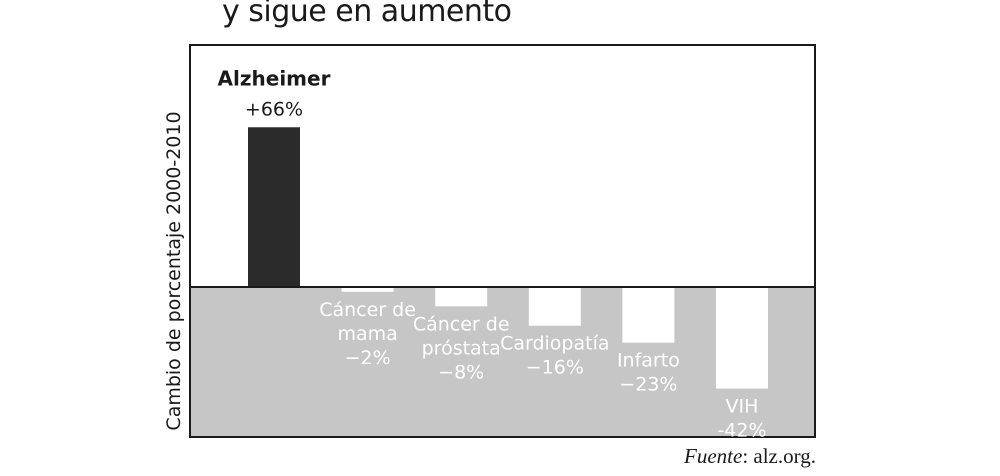 The image size is (1000, 476). What do you see at coordinates (274, 78) in the screenshot?
I see `category-label: Alzheimer` at bounding box center [274, 78].